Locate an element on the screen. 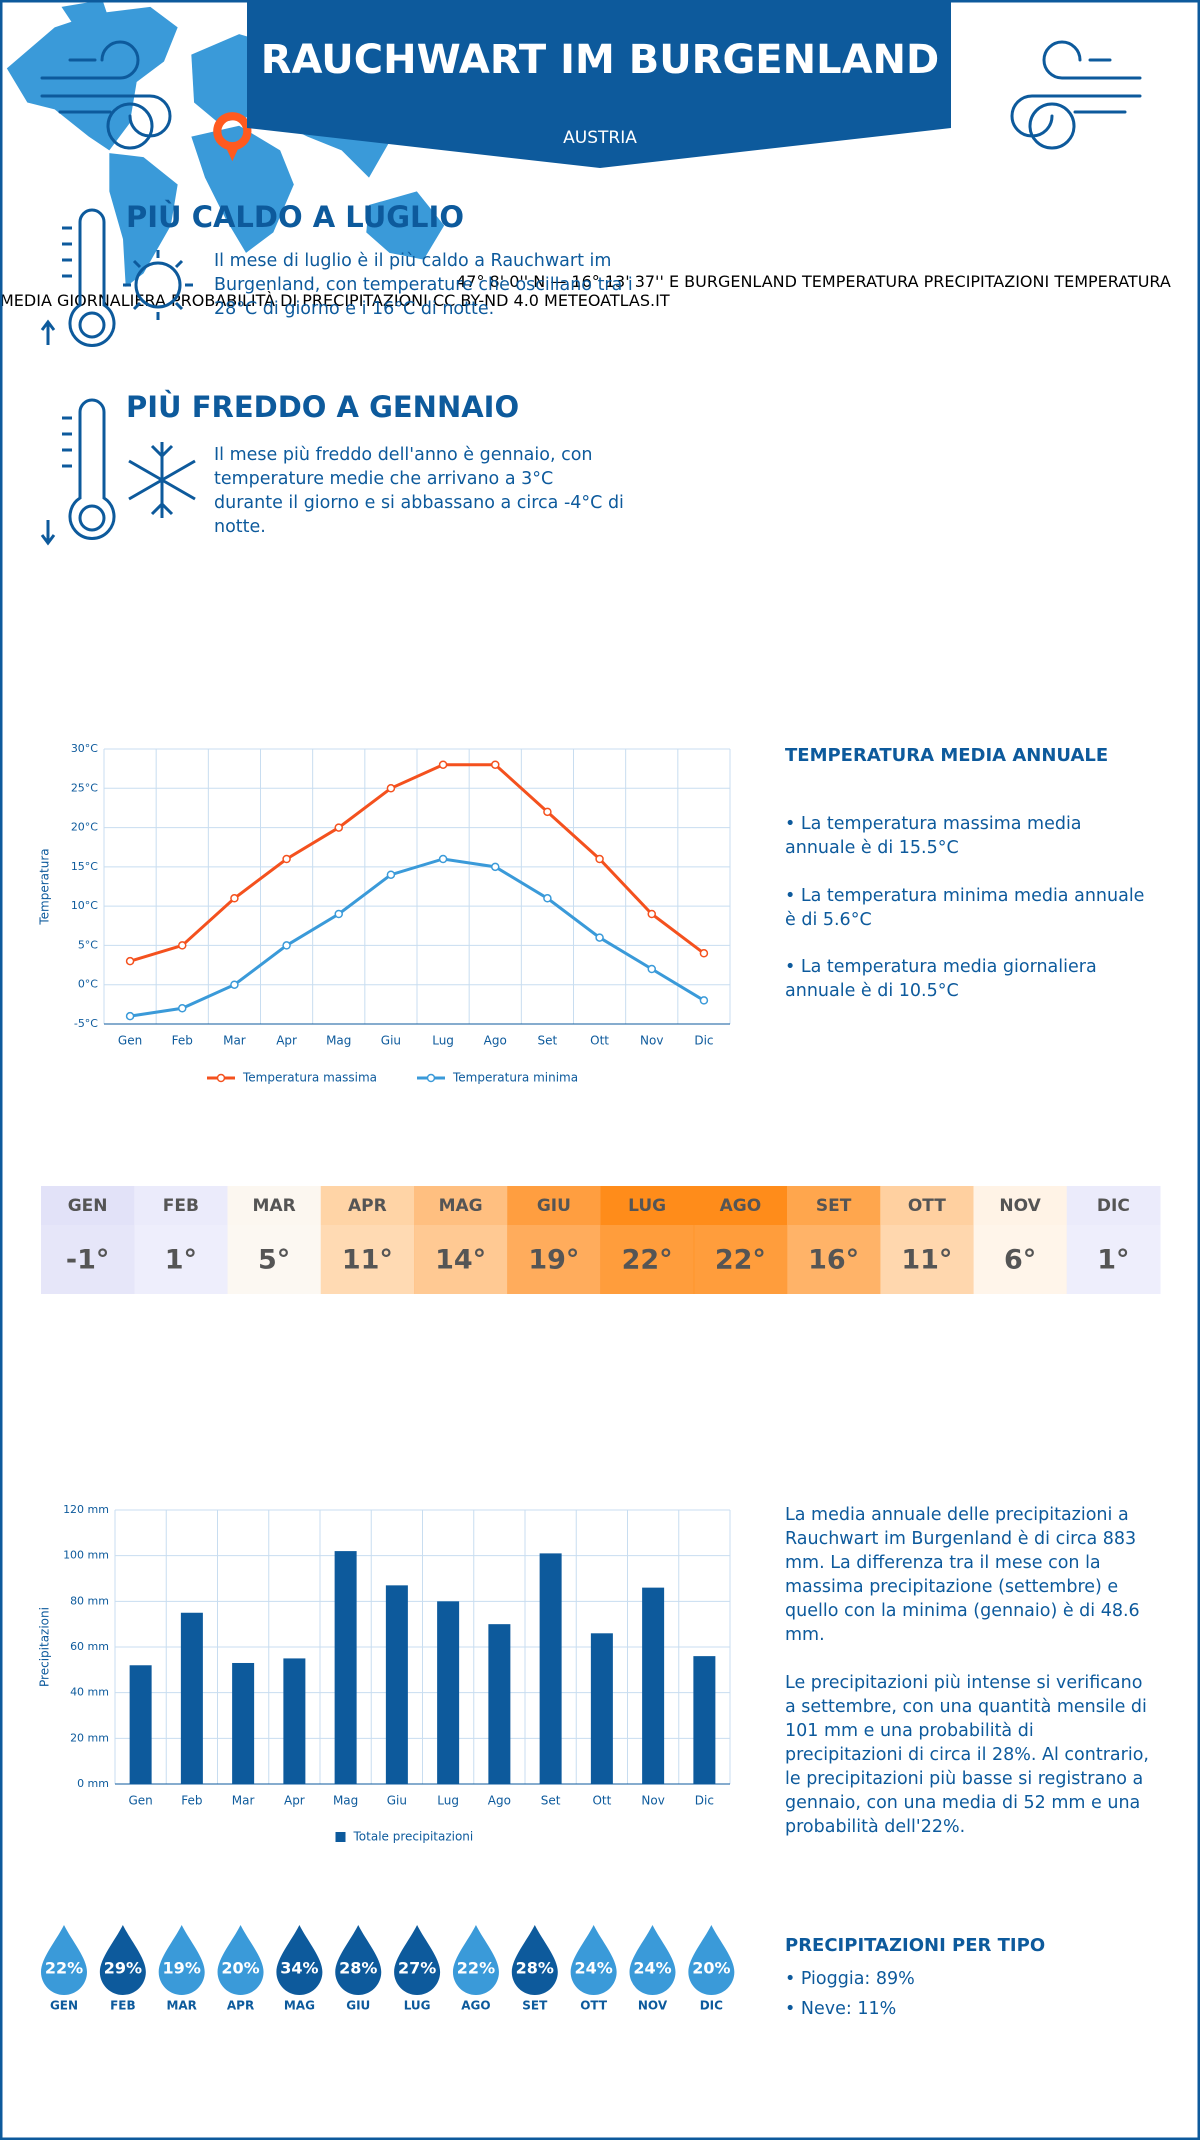 The width and height of the screenshot is (1200, 2140). daily-month: FEB is located at coordinates (181, 1206).